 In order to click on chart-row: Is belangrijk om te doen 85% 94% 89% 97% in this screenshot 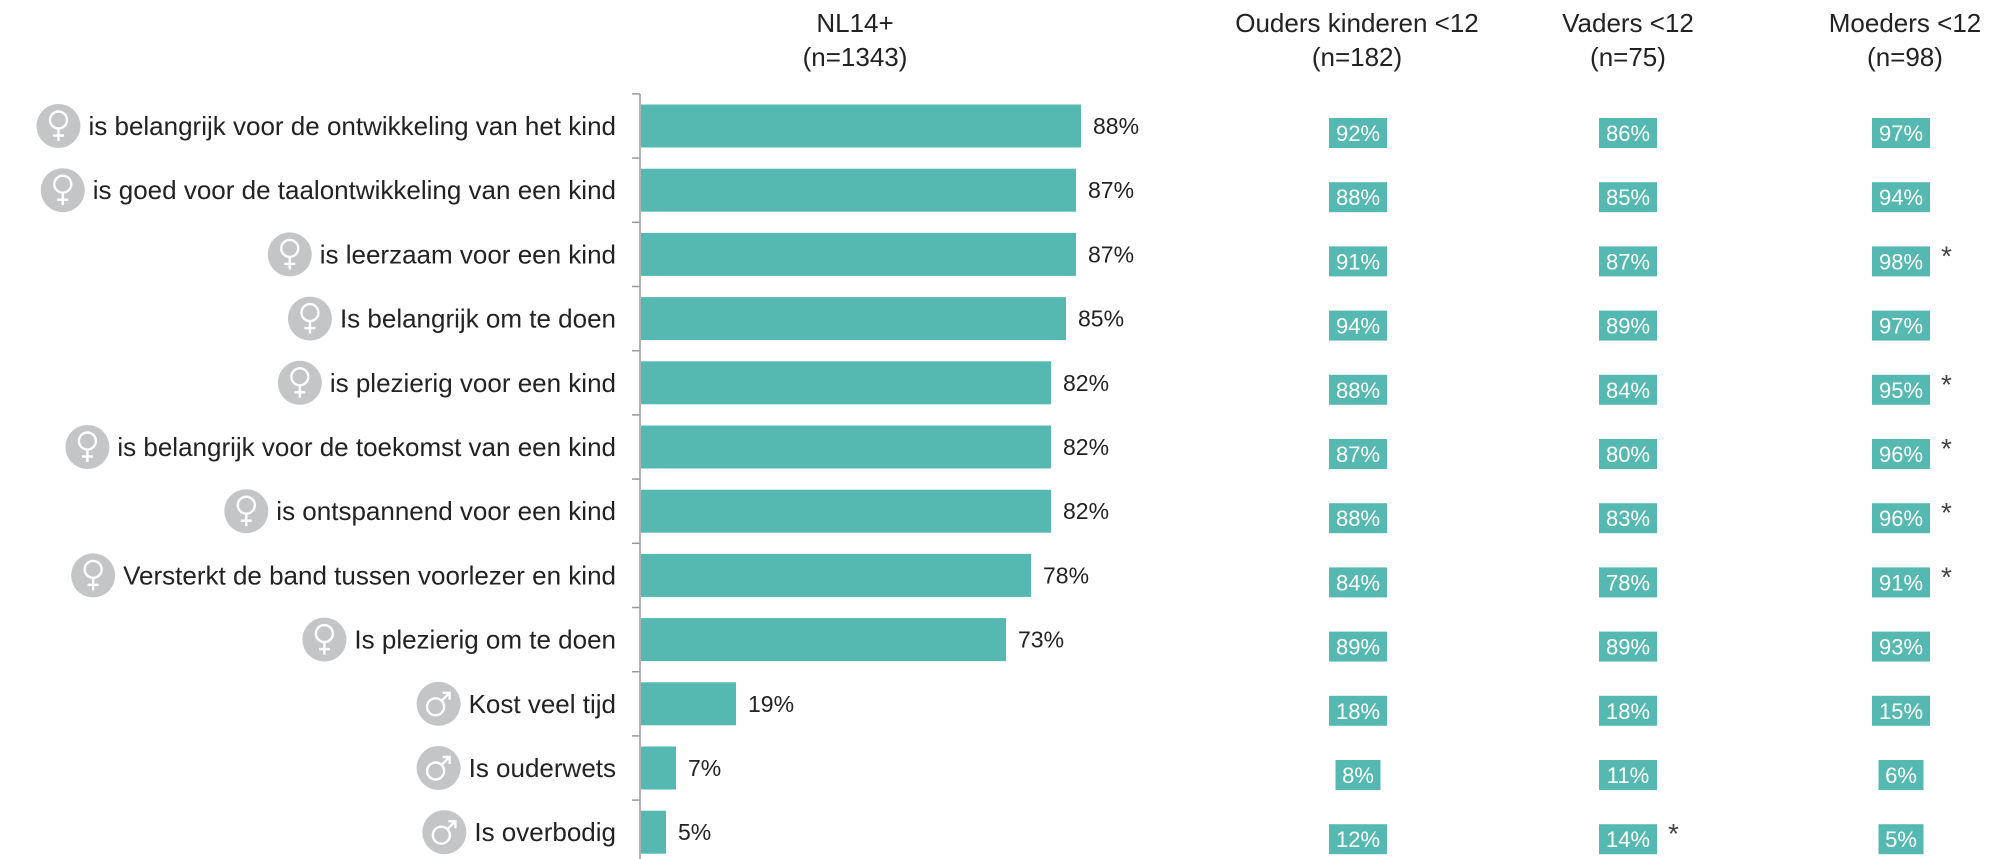, I will do `click(1108, 318)`.